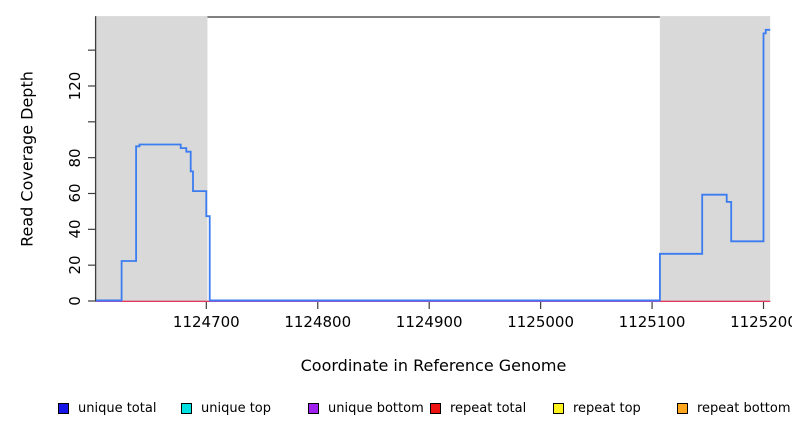 The image size is (792, 432). I want to click on legend-item-unique-top: unique top, so click(226, 408).